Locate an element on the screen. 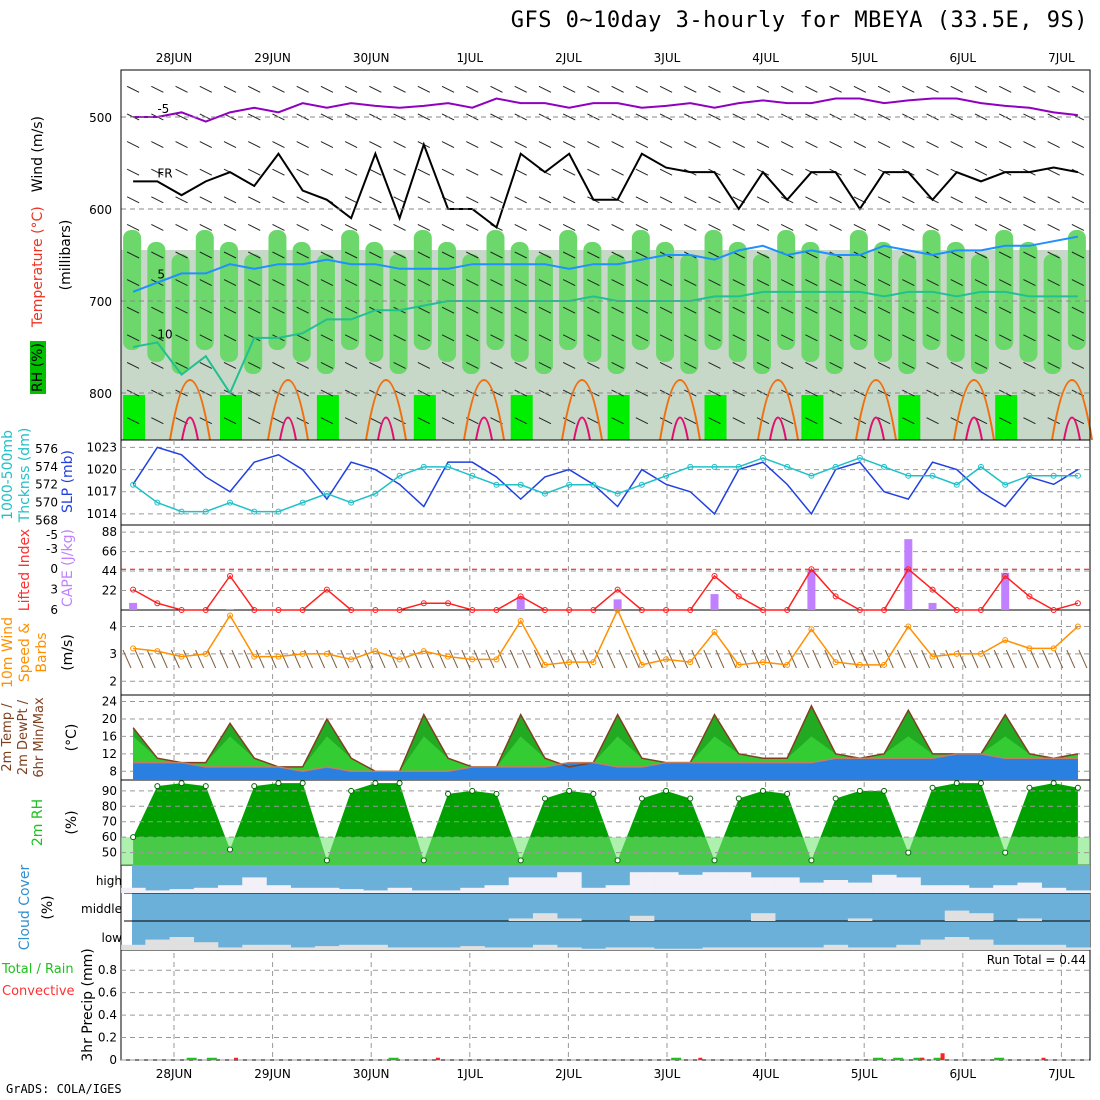 The width and height of the screenshot is (1100, 1100). ytick-pressure: 500 is located at coordinates (100, 118).